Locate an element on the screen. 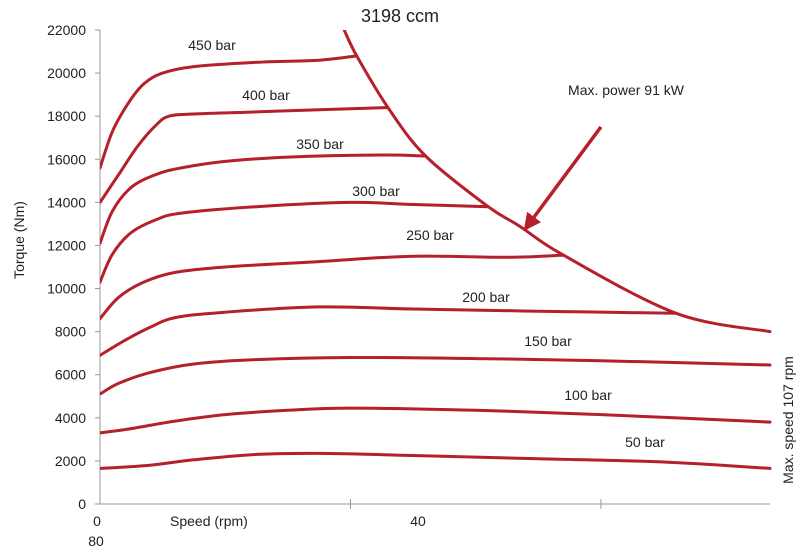 The height and width of the screenshot is (554, 796). series-label: 450 bar is located at coordinates (212, 45).